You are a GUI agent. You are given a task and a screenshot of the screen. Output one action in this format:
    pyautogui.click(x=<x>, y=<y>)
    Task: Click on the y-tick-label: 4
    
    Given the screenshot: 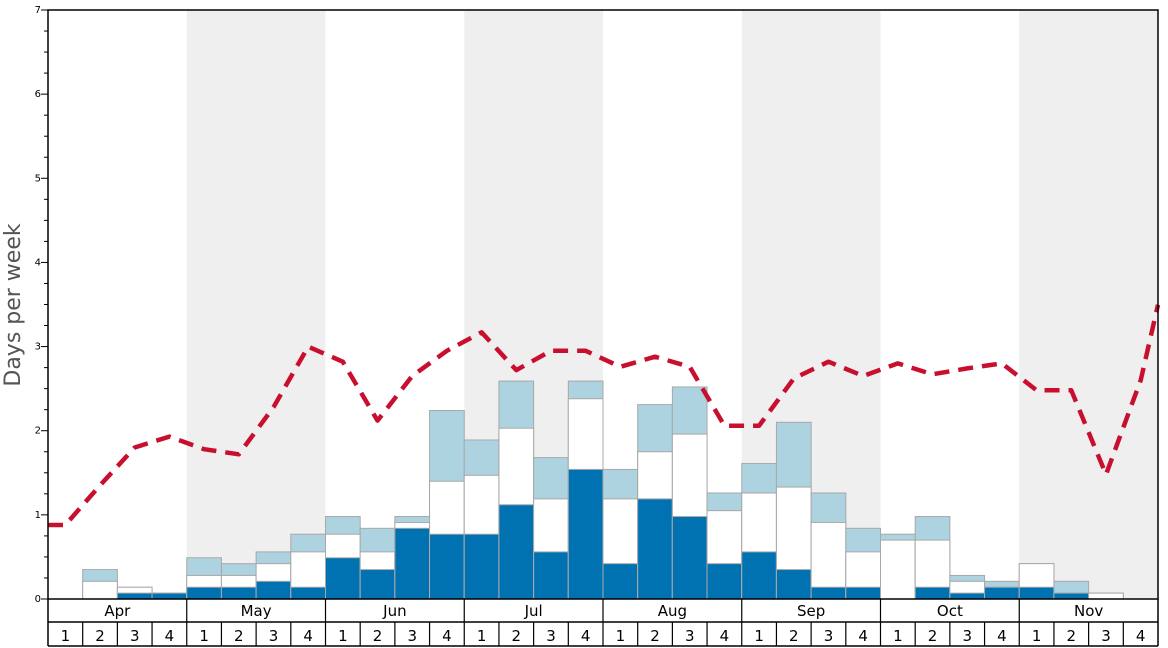 What is the action you would take?
    pyautogui.click(x=38, y=262)
    